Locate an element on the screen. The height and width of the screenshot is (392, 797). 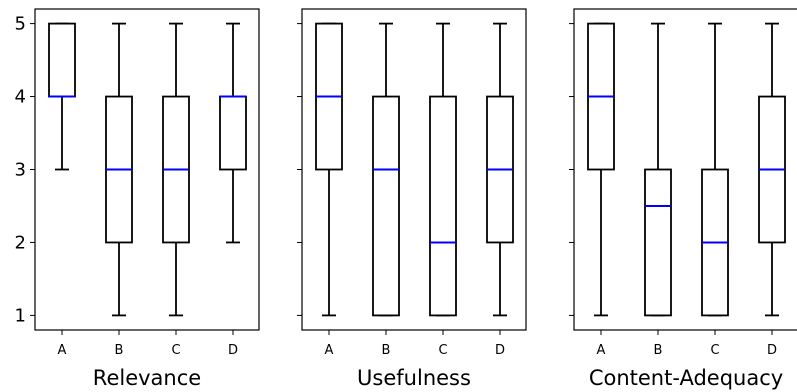
x-axis-label: Relevance is located at coordinates (147, 378).